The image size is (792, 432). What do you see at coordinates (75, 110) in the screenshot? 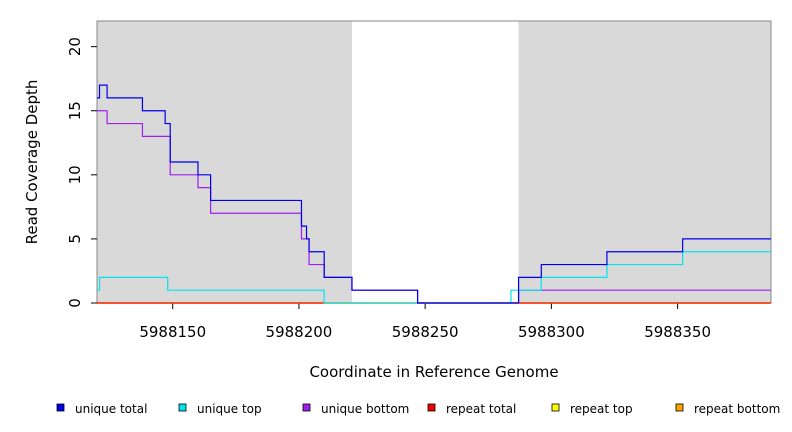
I see `y-tick-label: 15` at bounding box center [75, 110].